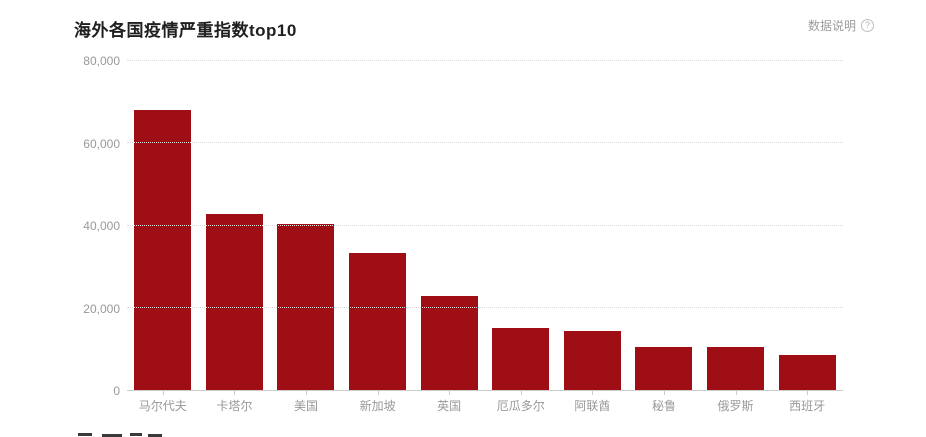  What do you see at coordinates (101, 308) in the screenshot?
I see `y-axis-tick-label: 20,000` at bounding box center [101, 308].